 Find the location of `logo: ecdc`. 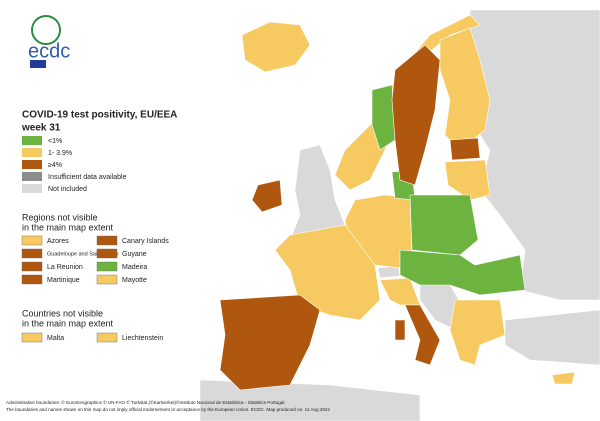

logo: ecdc is located at coordinates (49, 41).